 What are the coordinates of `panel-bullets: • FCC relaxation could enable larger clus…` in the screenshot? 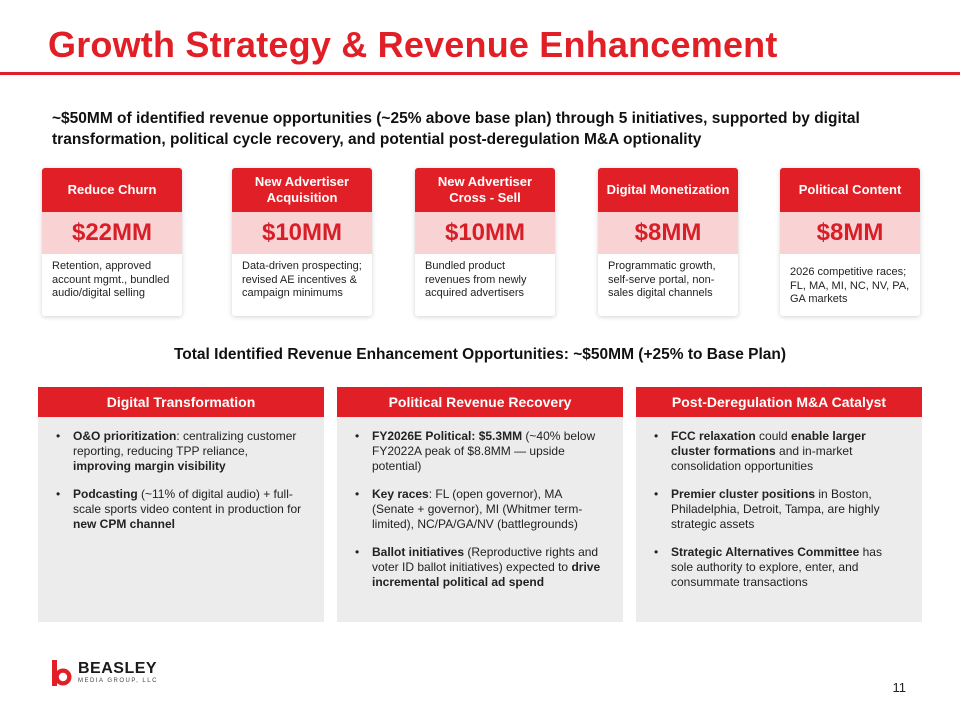 It's located at (779, 503).